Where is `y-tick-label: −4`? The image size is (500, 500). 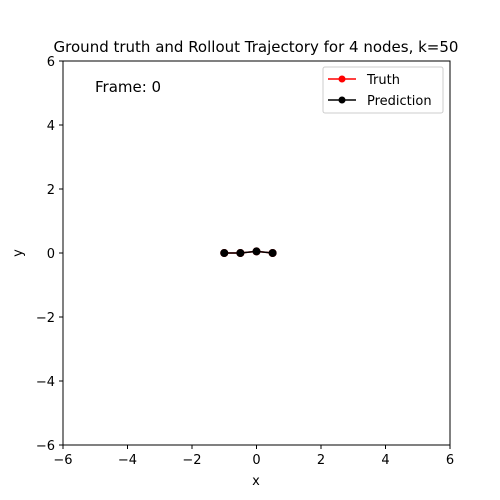 y-tick-label: −4 is located at coordinates (45, 382).